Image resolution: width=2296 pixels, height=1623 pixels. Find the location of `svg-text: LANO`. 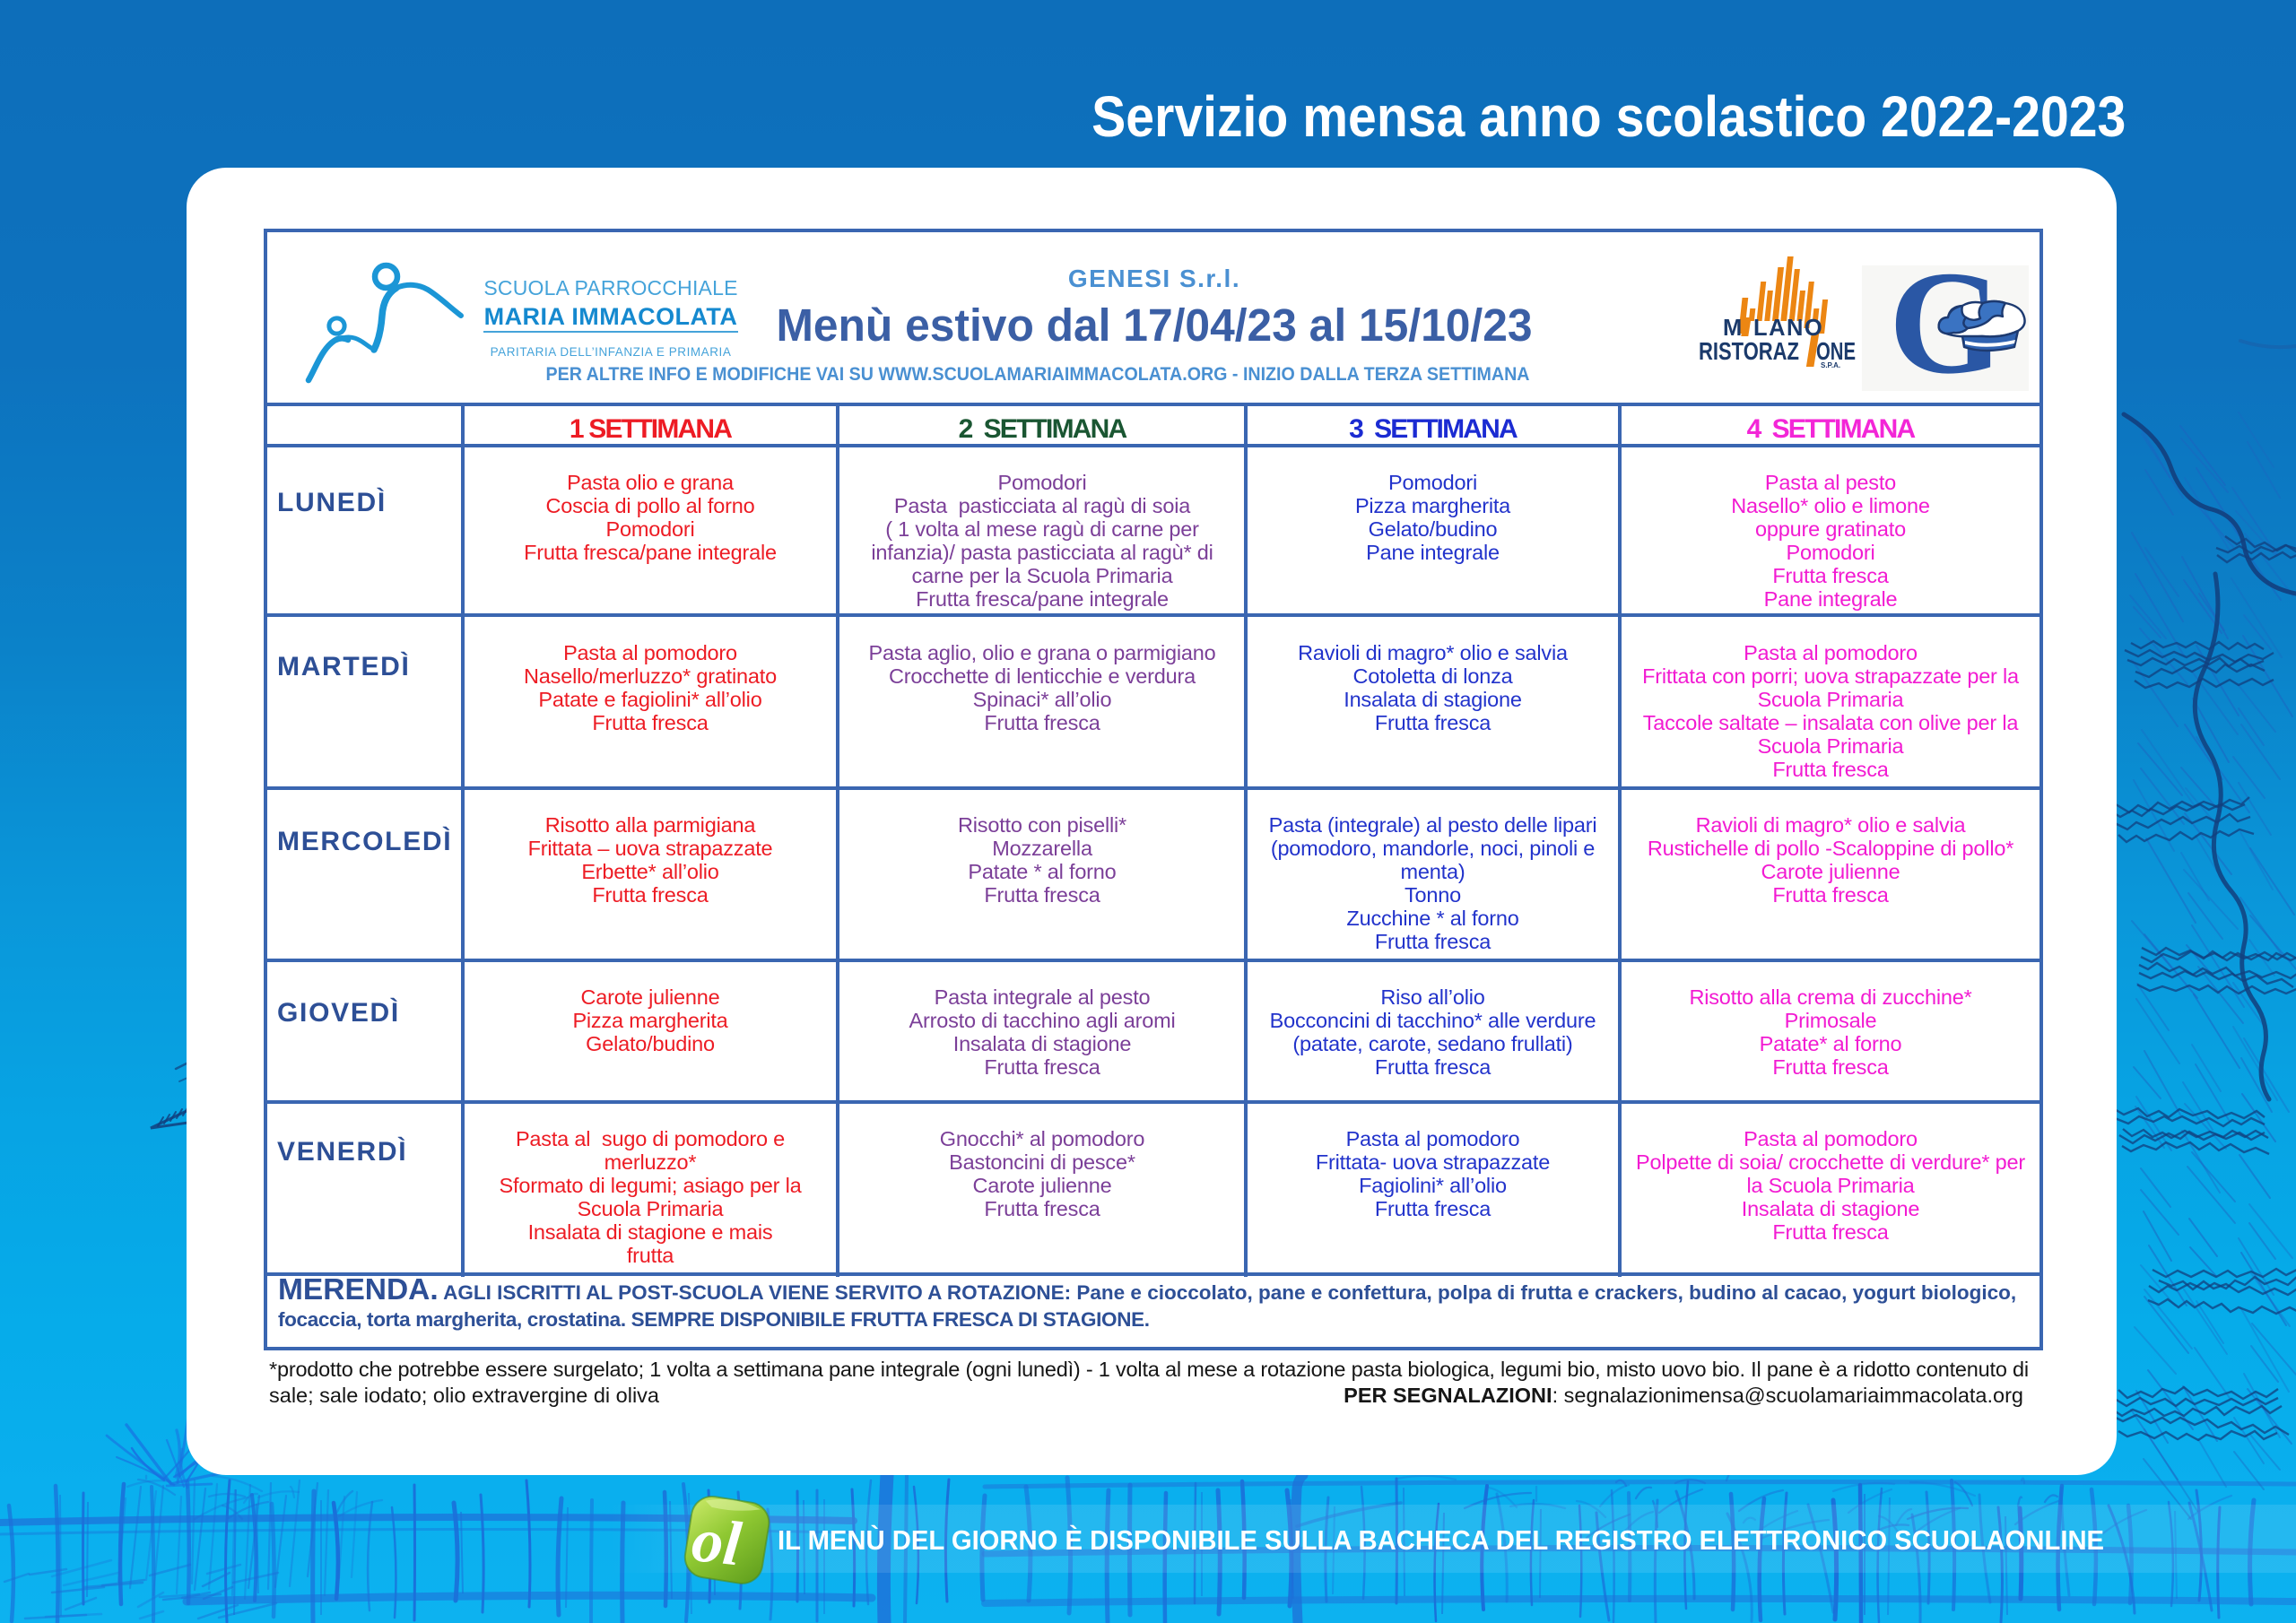

svg-text: LANO is located at coordinates (1788, 328).